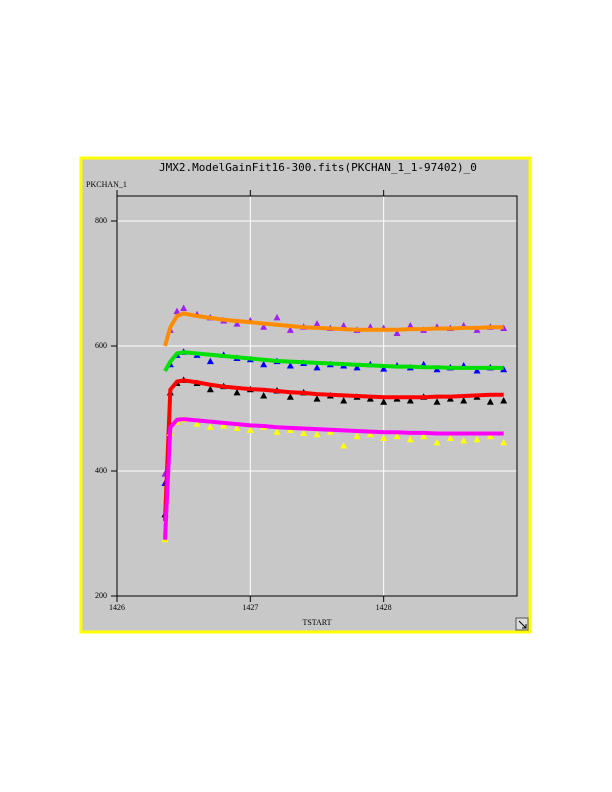  I want to click on y-axis-label: PKCHAN_1, so click(106, 184).